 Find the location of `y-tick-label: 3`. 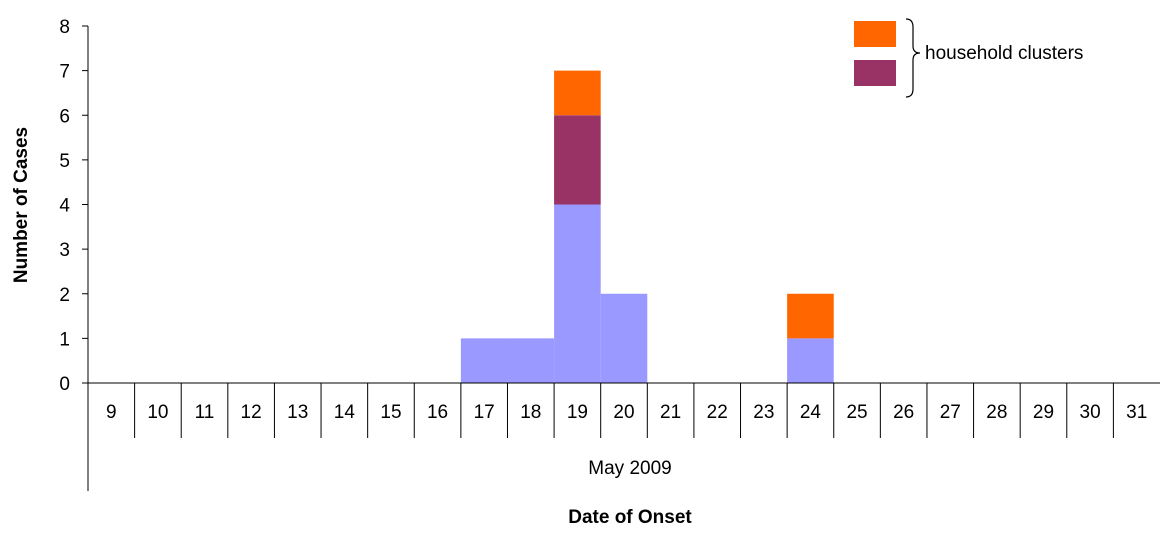

y-tick-label: 3 is located at coordinates (64, 250).